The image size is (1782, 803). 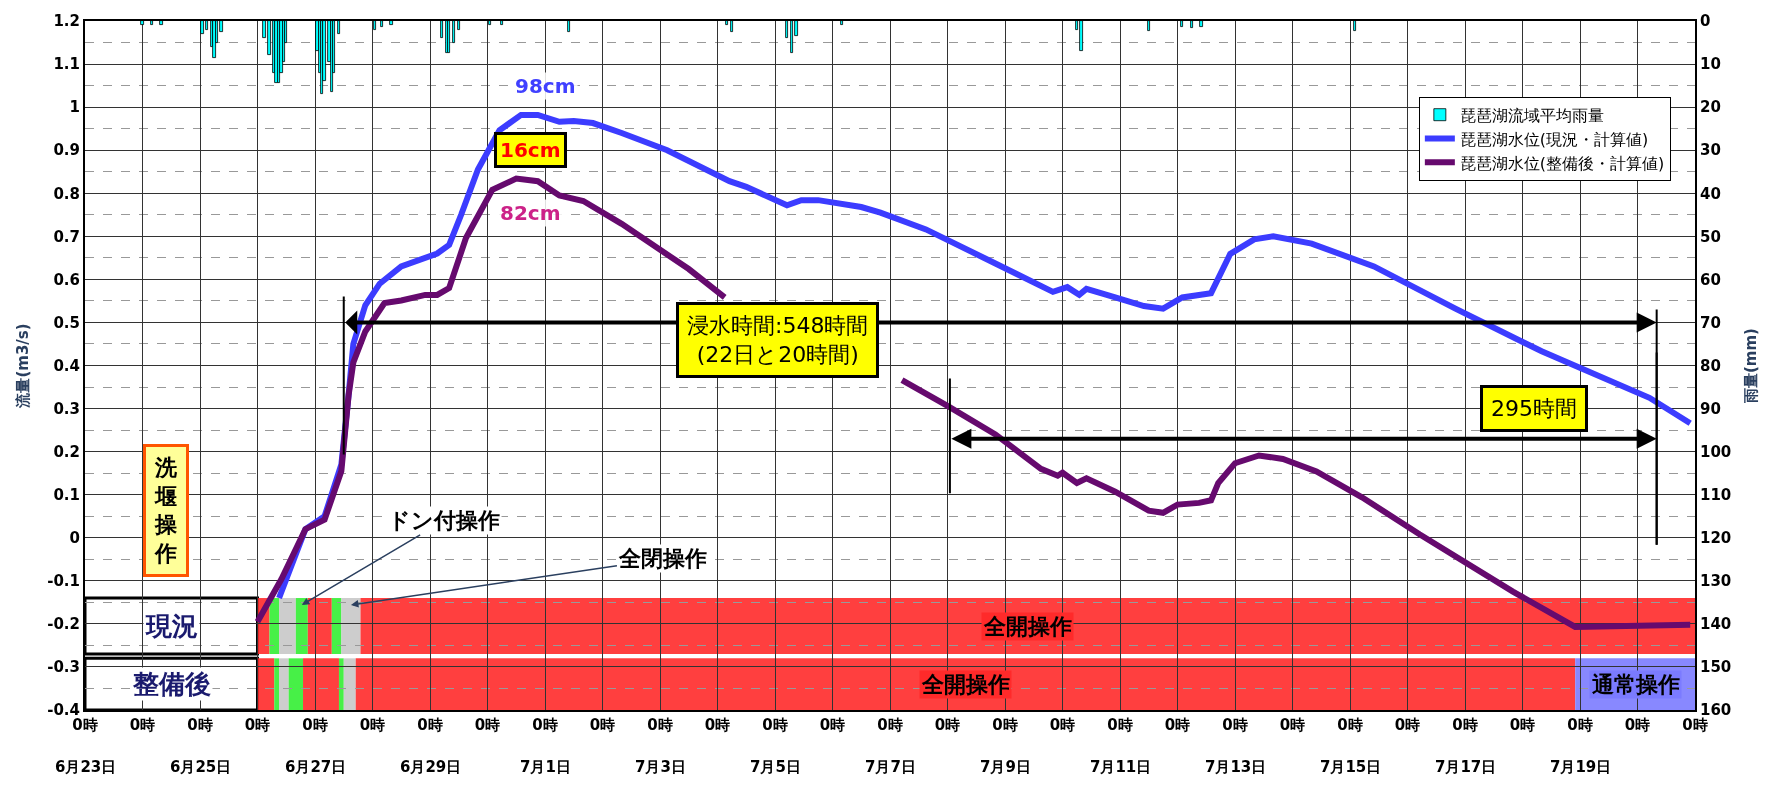 What do you see at coordinates (660, 767) in the screenshot?
I see `x2-tick-label: 7月3日` at bounding box center [660, 767].